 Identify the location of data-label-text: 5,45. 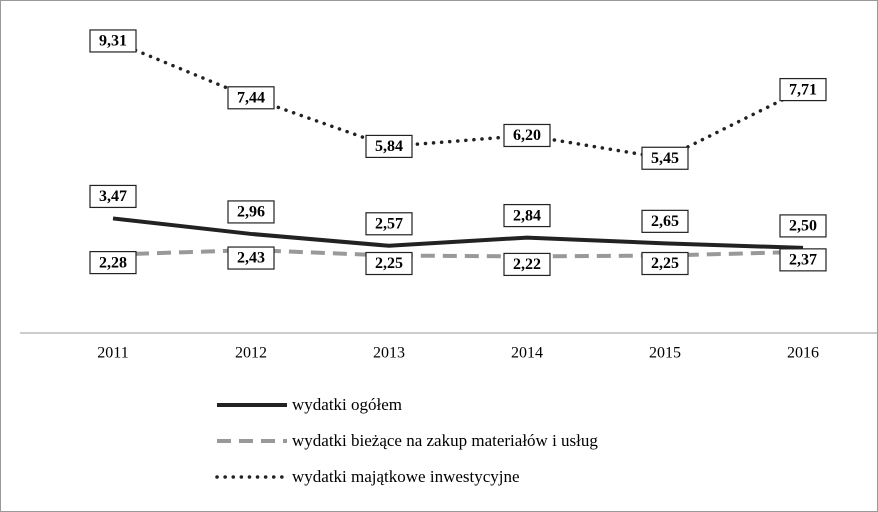
(665, 158).